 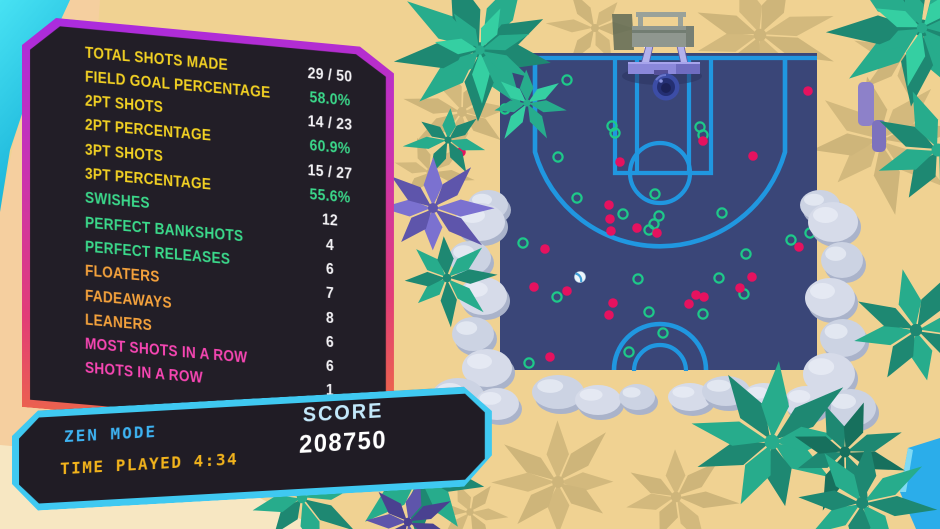 What do you see at coordinates (408, 505) in the screenshot?
I see `purple-bush-bottom` at bounding box center [408, 505].